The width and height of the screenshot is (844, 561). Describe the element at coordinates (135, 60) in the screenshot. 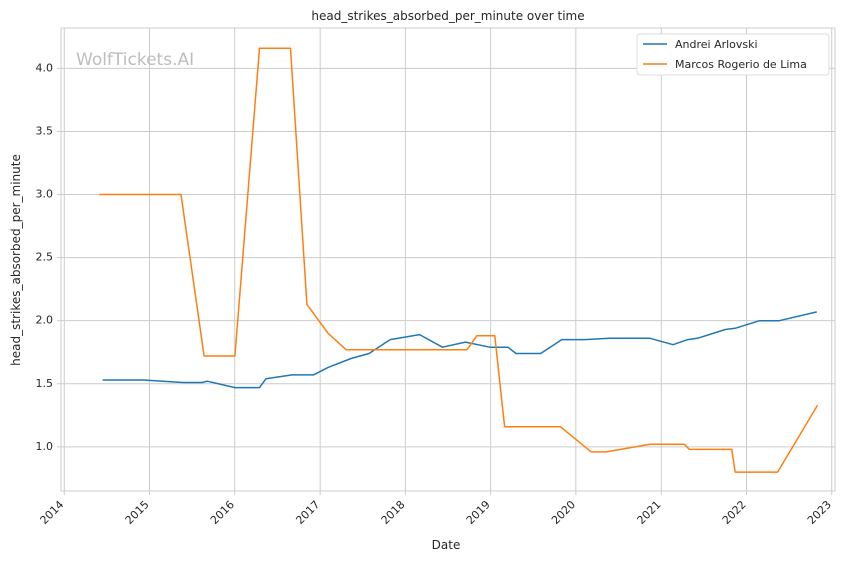

I see `watermark: WolfTickets.AI` at that location.